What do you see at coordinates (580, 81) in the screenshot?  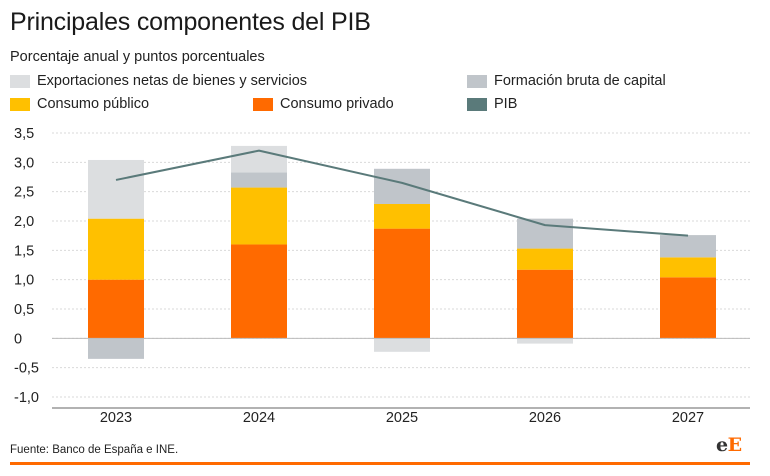 I see `legend-label: Formación bruta de capital` at bounding box center [580, 81].